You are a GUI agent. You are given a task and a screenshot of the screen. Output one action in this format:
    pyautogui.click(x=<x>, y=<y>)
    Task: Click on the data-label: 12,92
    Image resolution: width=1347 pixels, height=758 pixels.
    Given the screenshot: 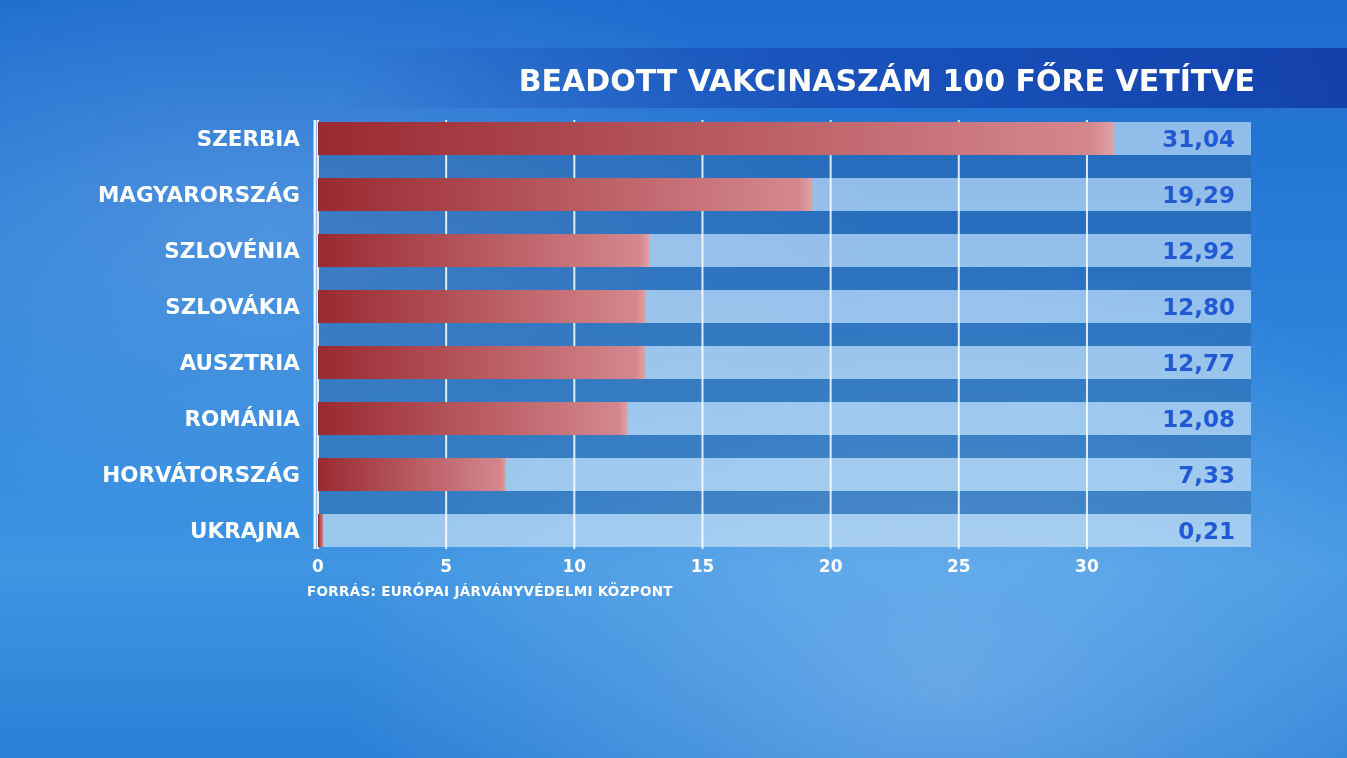 What is the action you would take?
    pyautogui.click(x=1198, y=251)
    